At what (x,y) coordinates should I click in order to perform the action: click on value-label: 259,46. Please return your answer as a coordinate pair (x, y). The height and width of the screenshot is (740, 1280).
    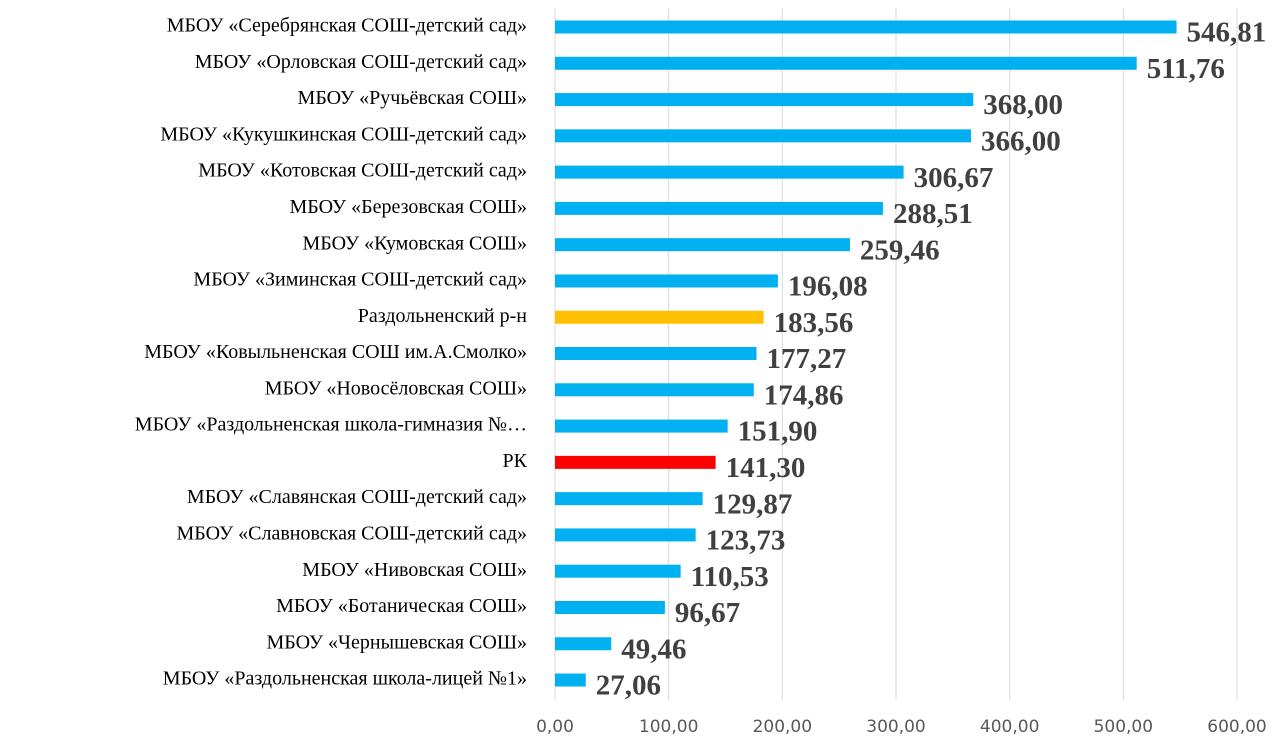
    Looking at the image, I should click on (900, 250).